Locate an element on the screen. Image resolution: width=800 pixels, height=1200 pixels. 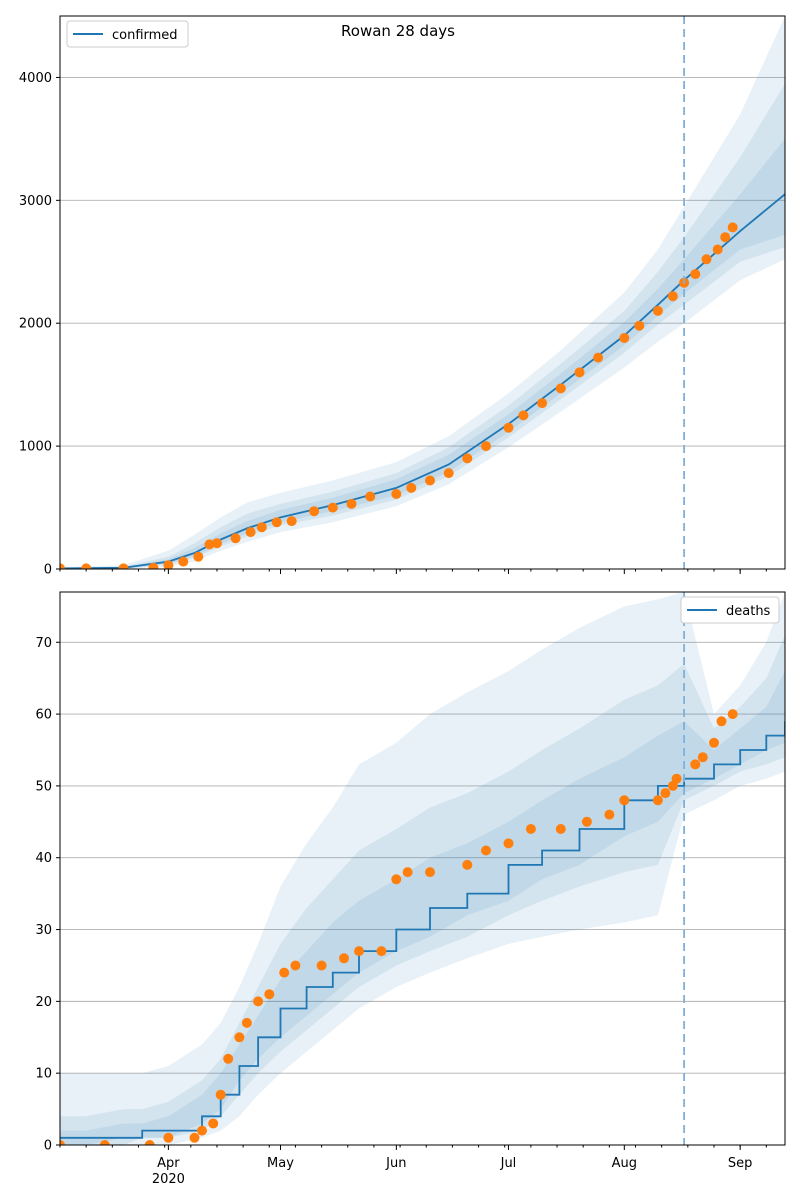
confirmed-legend-label: confirmed is located at coordinates (145, 35).